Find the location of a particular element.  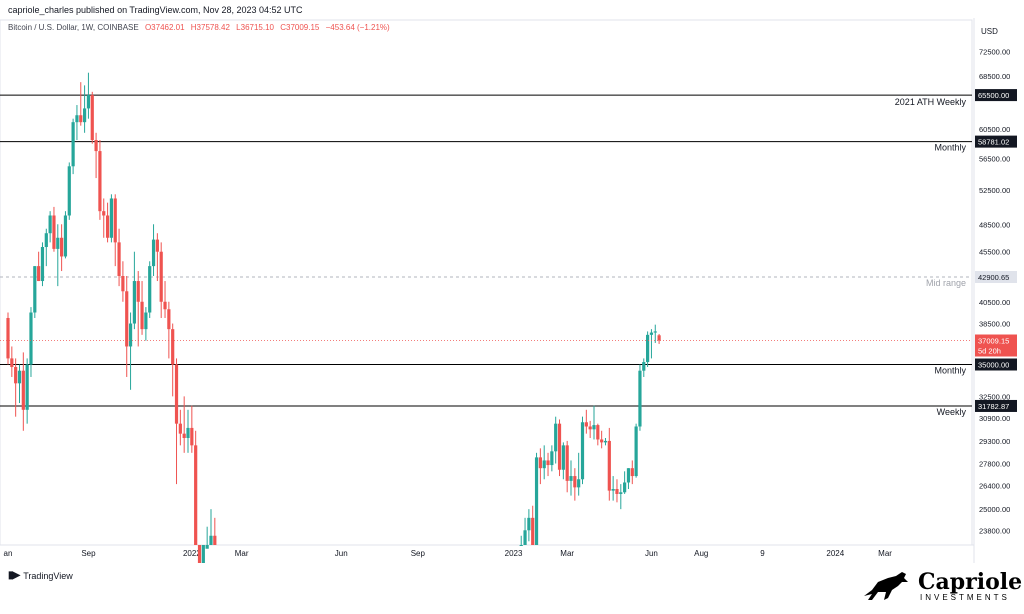

level-price-tag: 58781.02 is located at coordinates (993, 142).